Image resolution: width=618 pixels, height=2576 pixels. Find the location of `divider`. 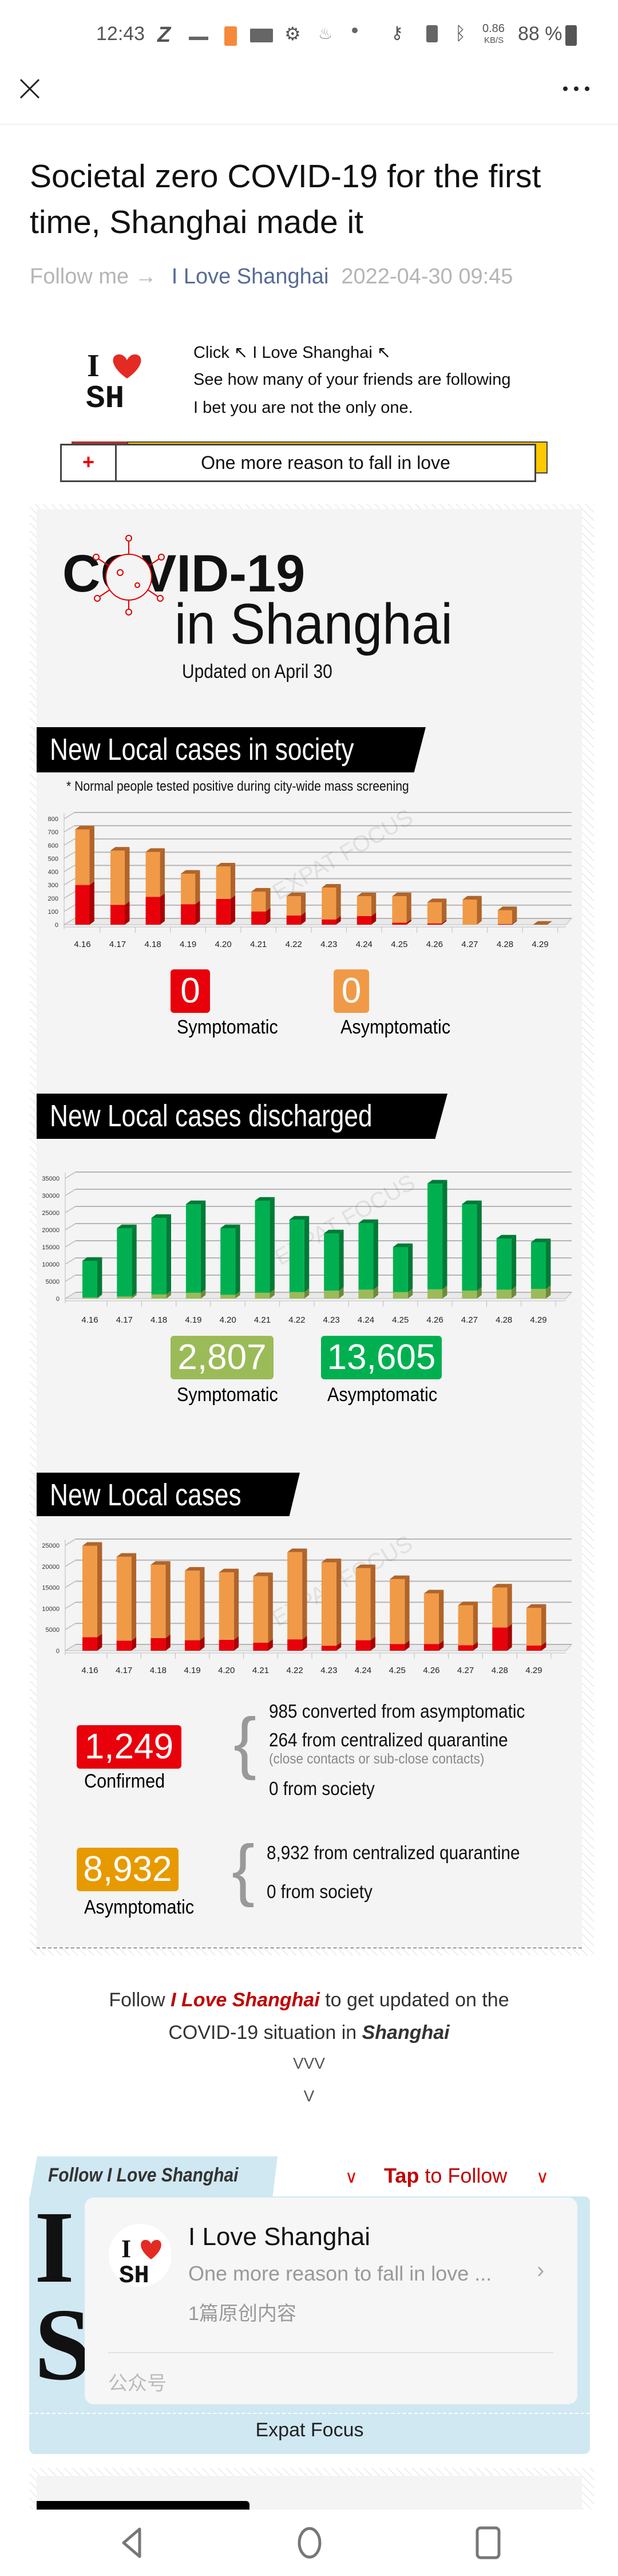

divider is located at coordinates (330, 2352).